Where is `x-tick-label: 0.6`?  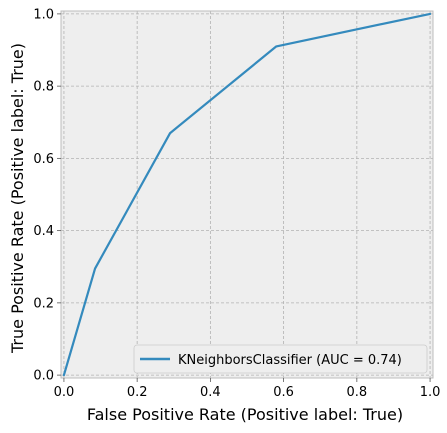
x-tick-label: 0.6 is located at coordinates (283, 392).